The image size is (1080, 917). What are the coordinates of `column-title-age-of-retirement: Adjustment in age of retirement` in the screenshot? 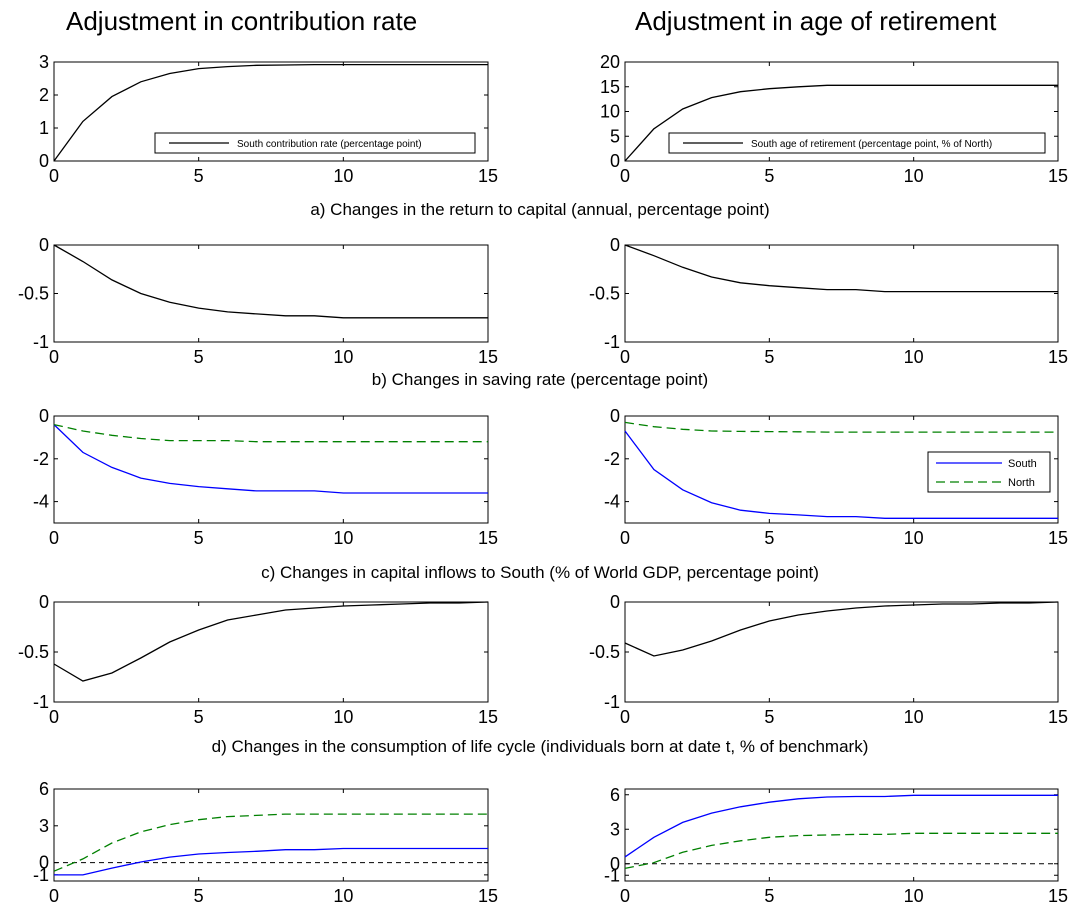 It's located at (816, 21).